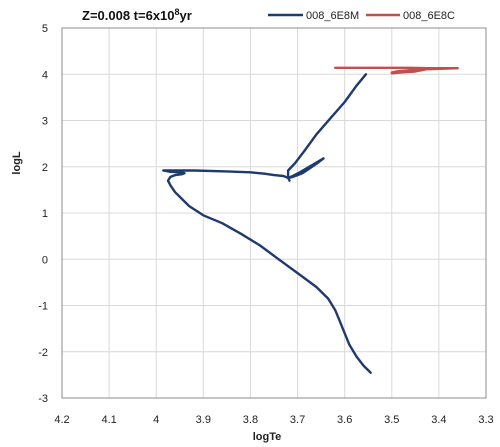  What do you see at coordinates (43, 353) in the screenshot?
I see `y-tick-label: -2` at bounding box center [43, 353].